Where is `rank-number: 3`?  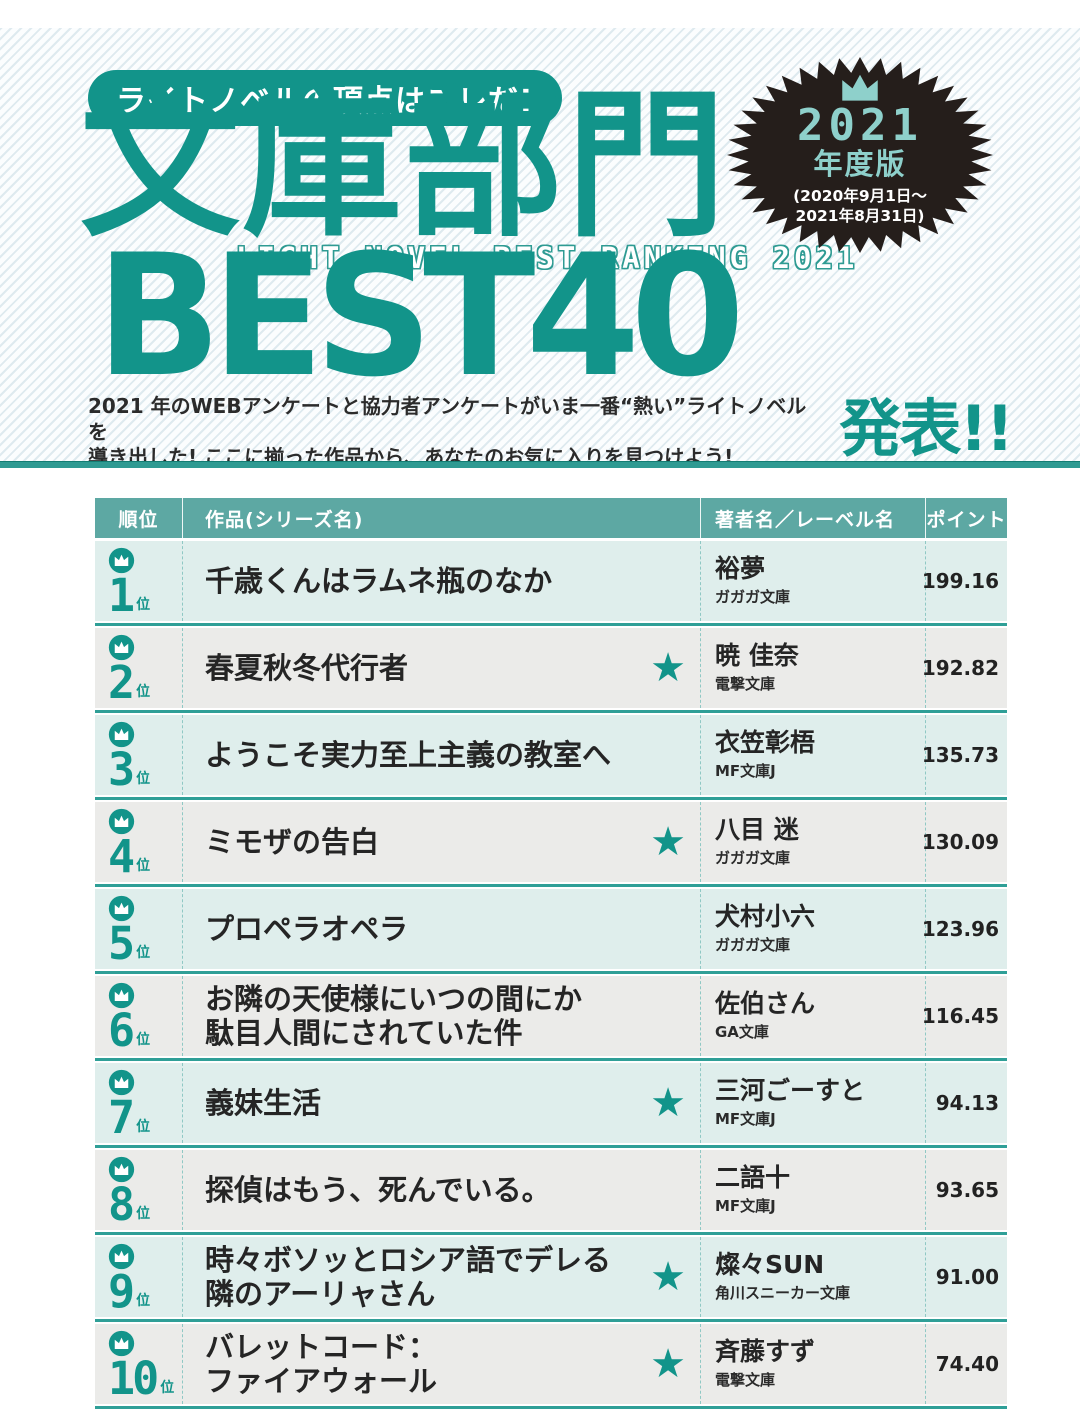 rank-number: 3 is located at coordinates (121, 769).